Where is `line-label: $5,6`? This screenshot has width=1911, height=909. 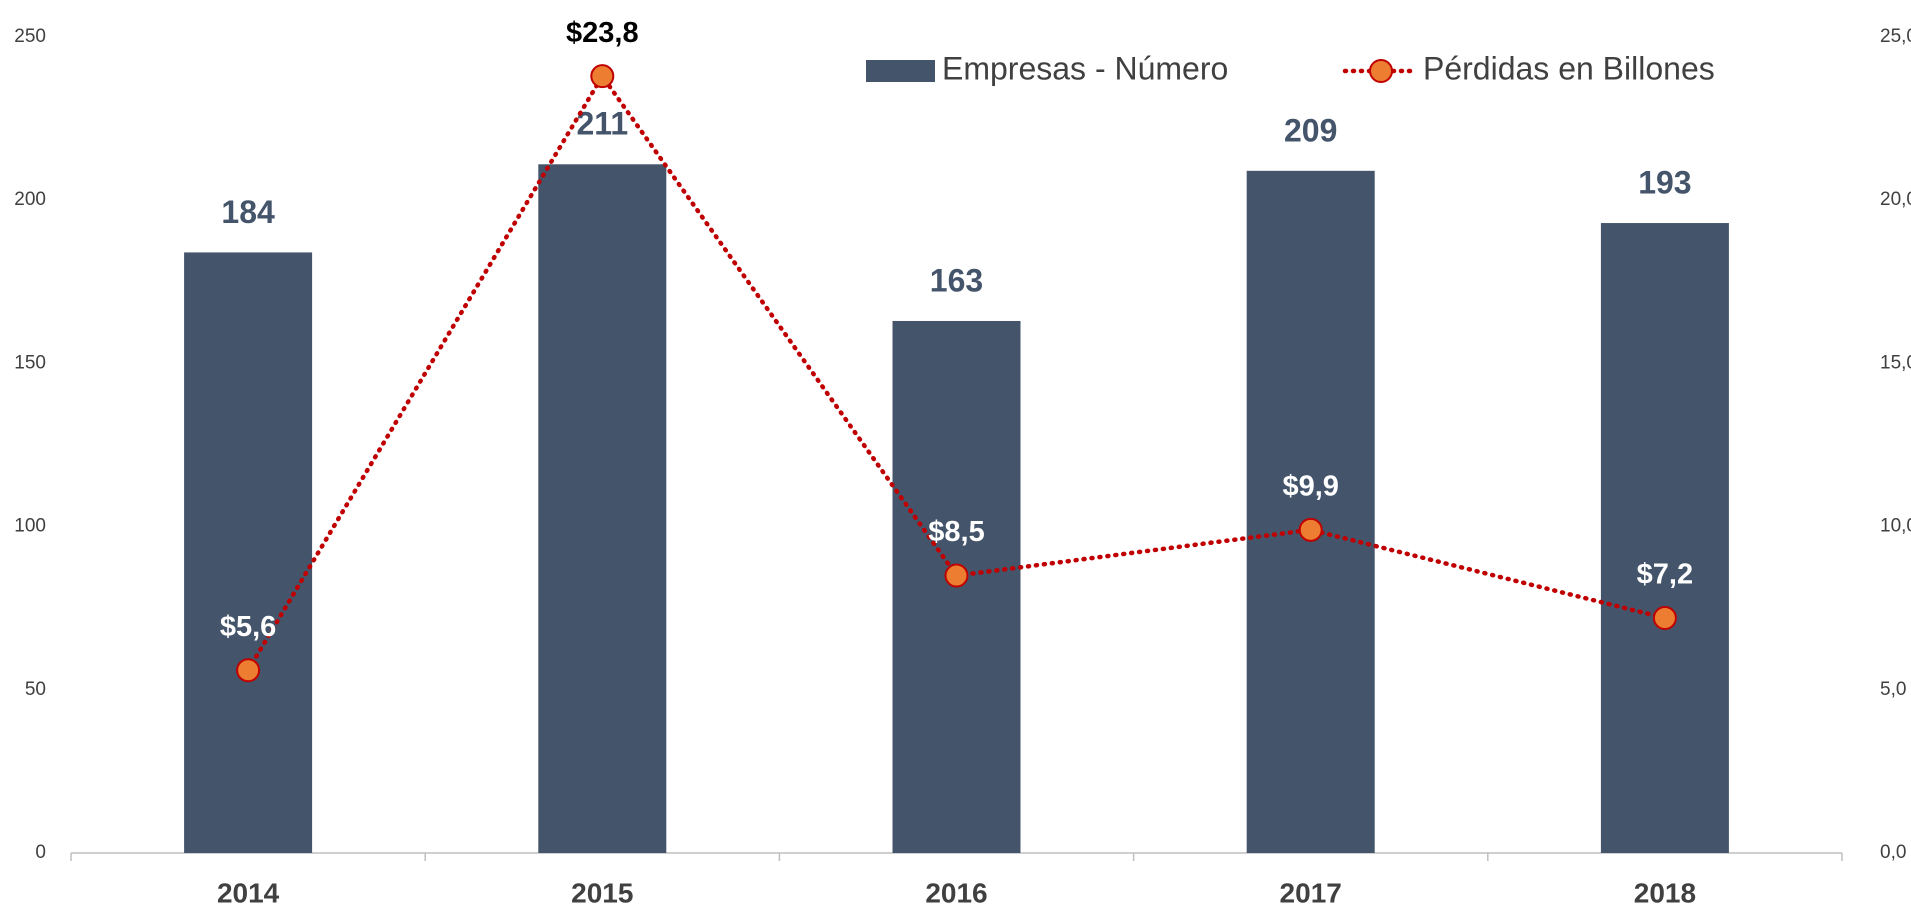 line-label: $5,6 is located at coordinates (248, 627).